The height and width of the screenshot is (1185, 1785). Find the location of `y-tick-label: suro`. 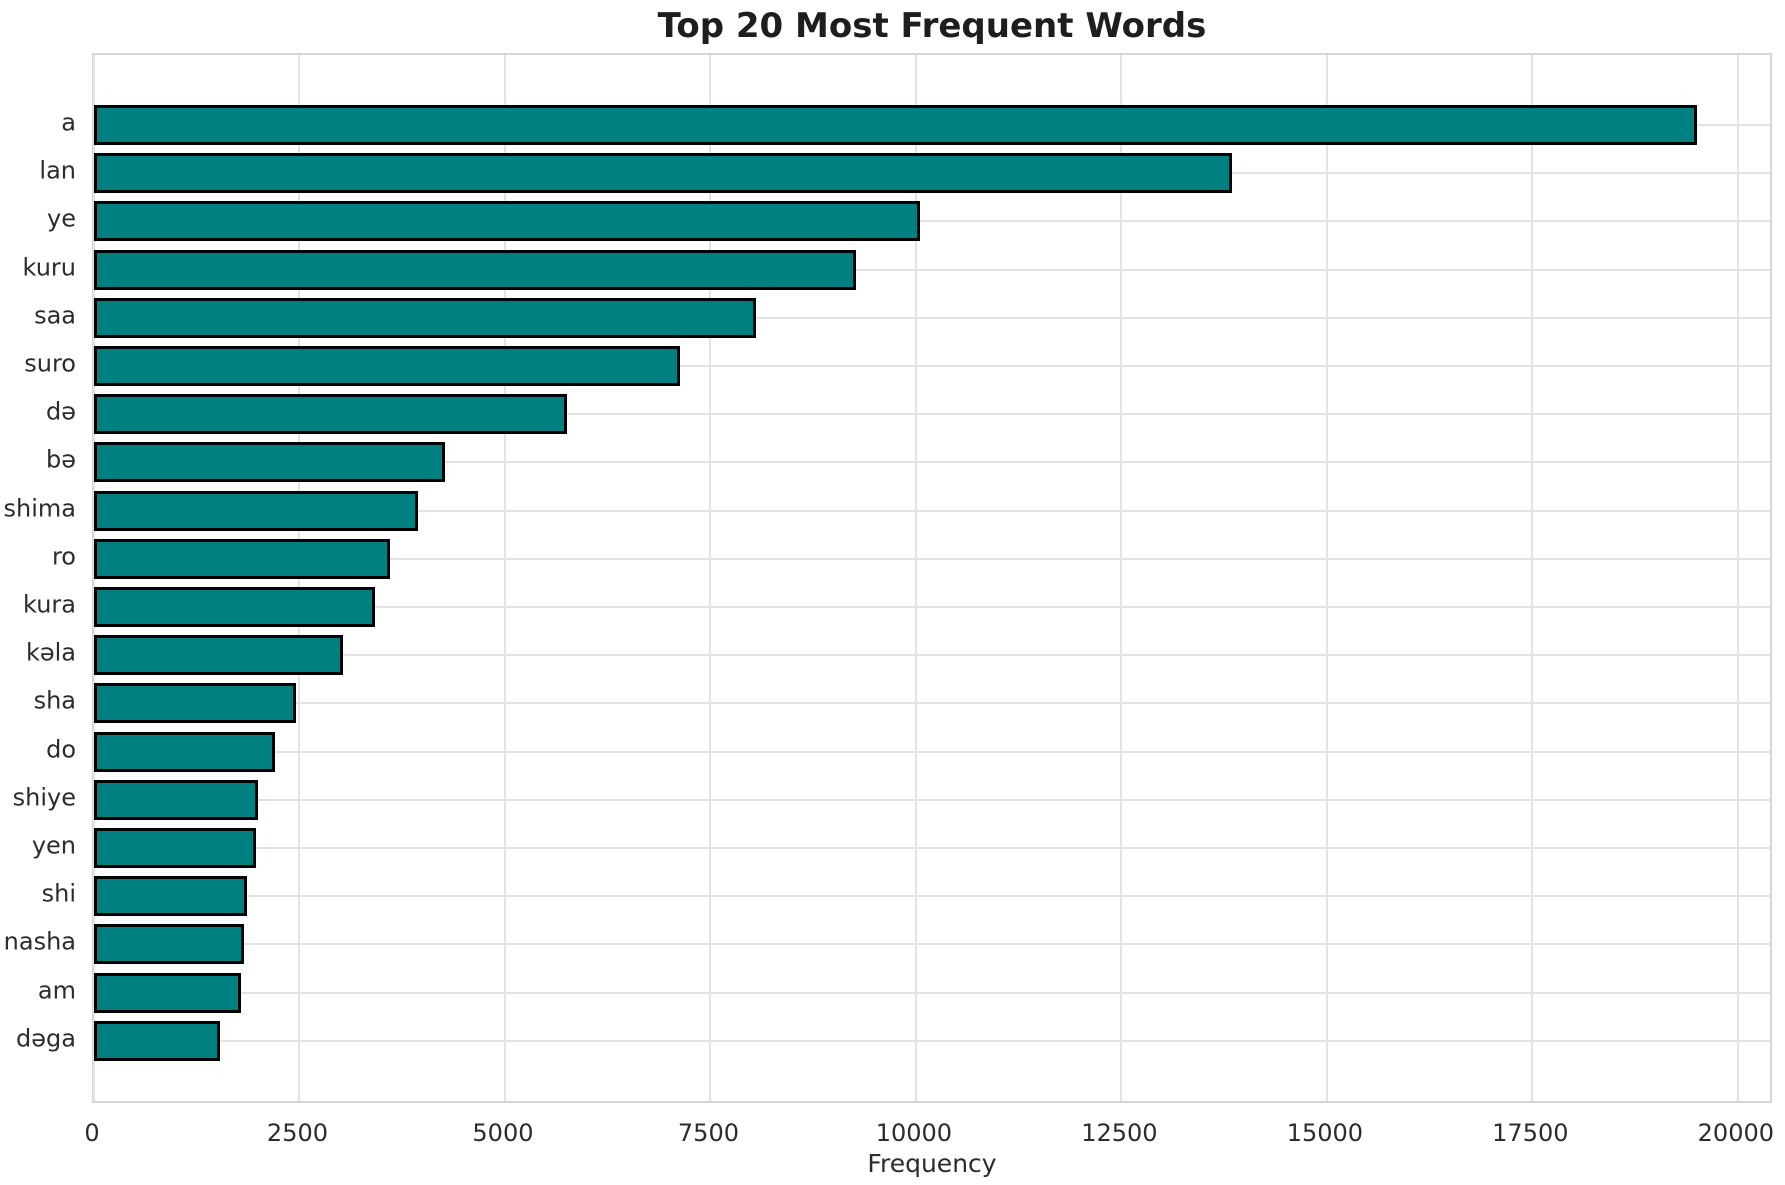

y-tick-label: suro is located at coordinates (50, 363).